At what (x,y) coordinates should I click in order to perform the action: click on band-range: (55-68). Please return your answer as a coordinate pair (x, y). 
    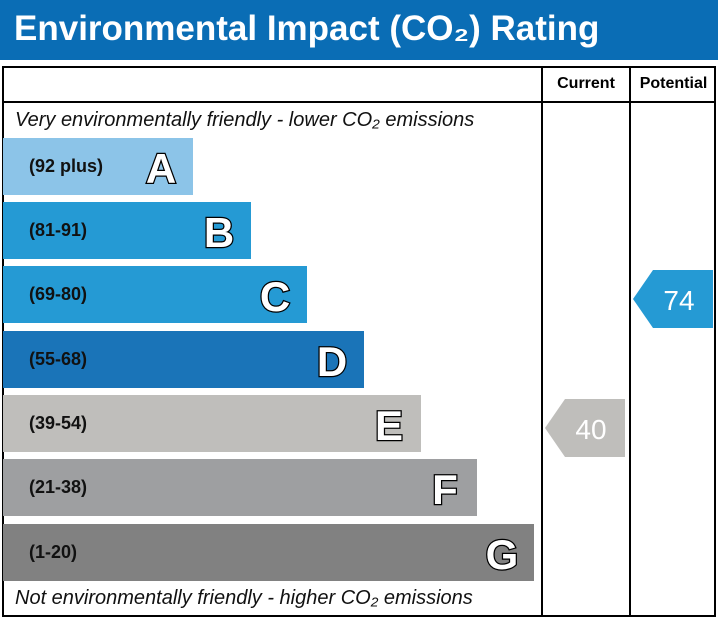
    Looking at the image, I should click on (58, 359).